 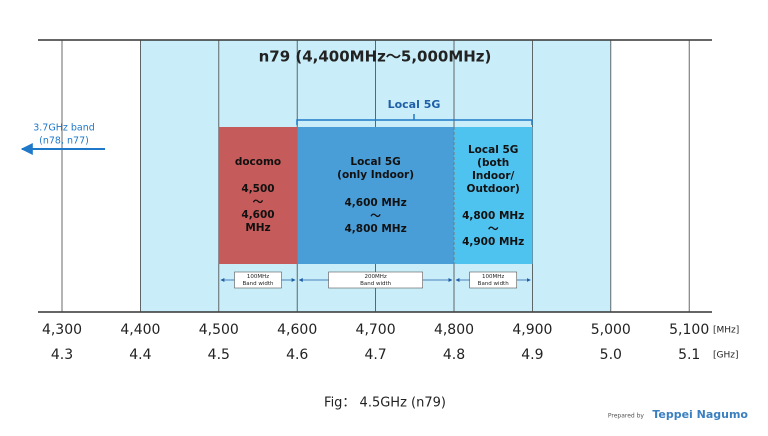 What do you see at coordinates (375, 355) in the screenshot?
I see `ghz-label: 4.7` at bounding box center [375, 355].